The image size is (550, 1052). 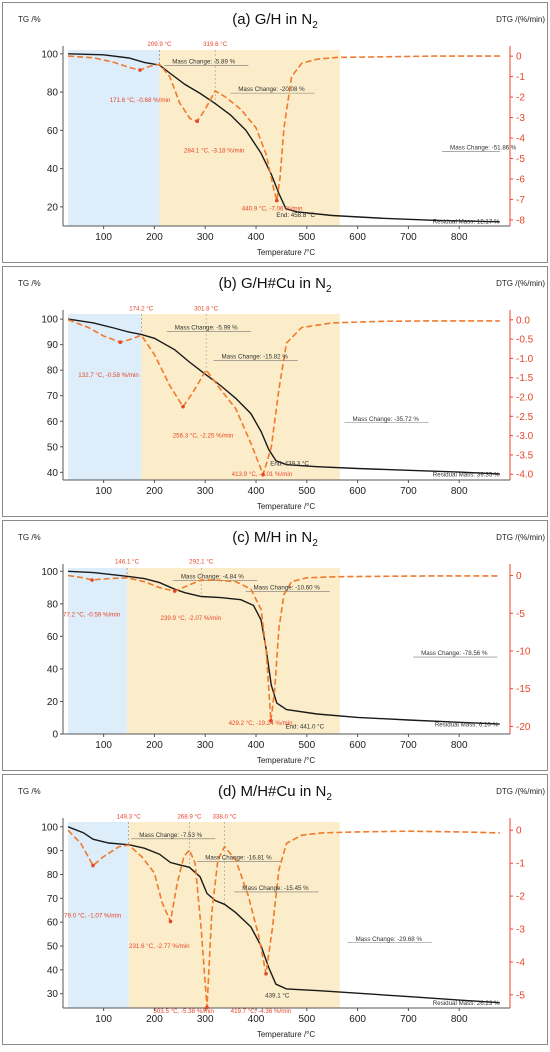 I want to click on chart-title: (b) G/H#Cu in N2, so click(x=275, y=285).